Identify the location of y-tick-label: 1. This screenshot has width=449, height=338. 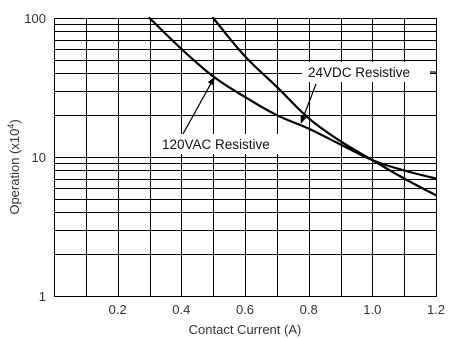
(42, 296).